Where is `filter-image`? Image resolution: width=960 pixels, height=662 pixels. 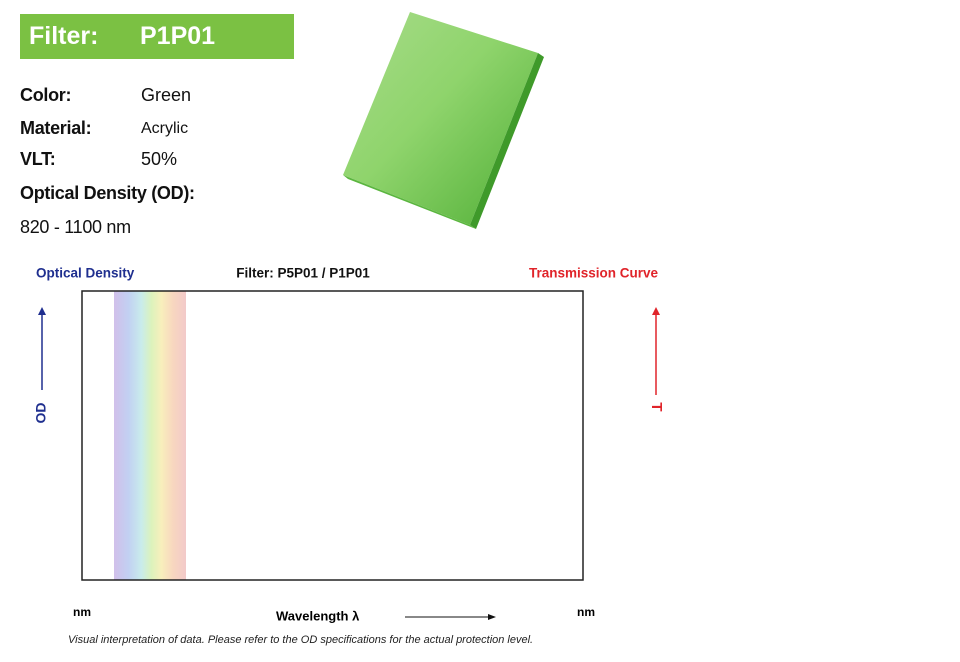 filter-image is located at coordinates (443, 120).